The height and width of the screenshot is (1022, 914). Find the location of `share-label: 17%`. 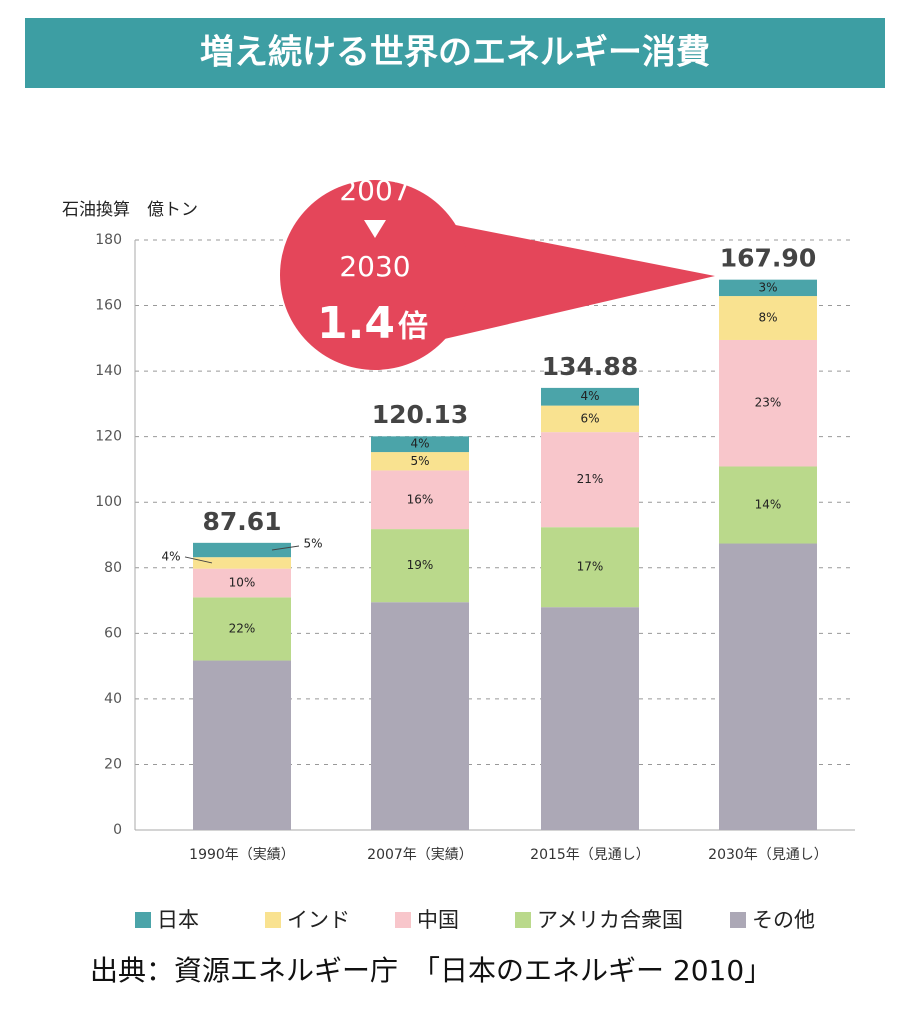

share-label: 17% is located at coordinates (590, 567).